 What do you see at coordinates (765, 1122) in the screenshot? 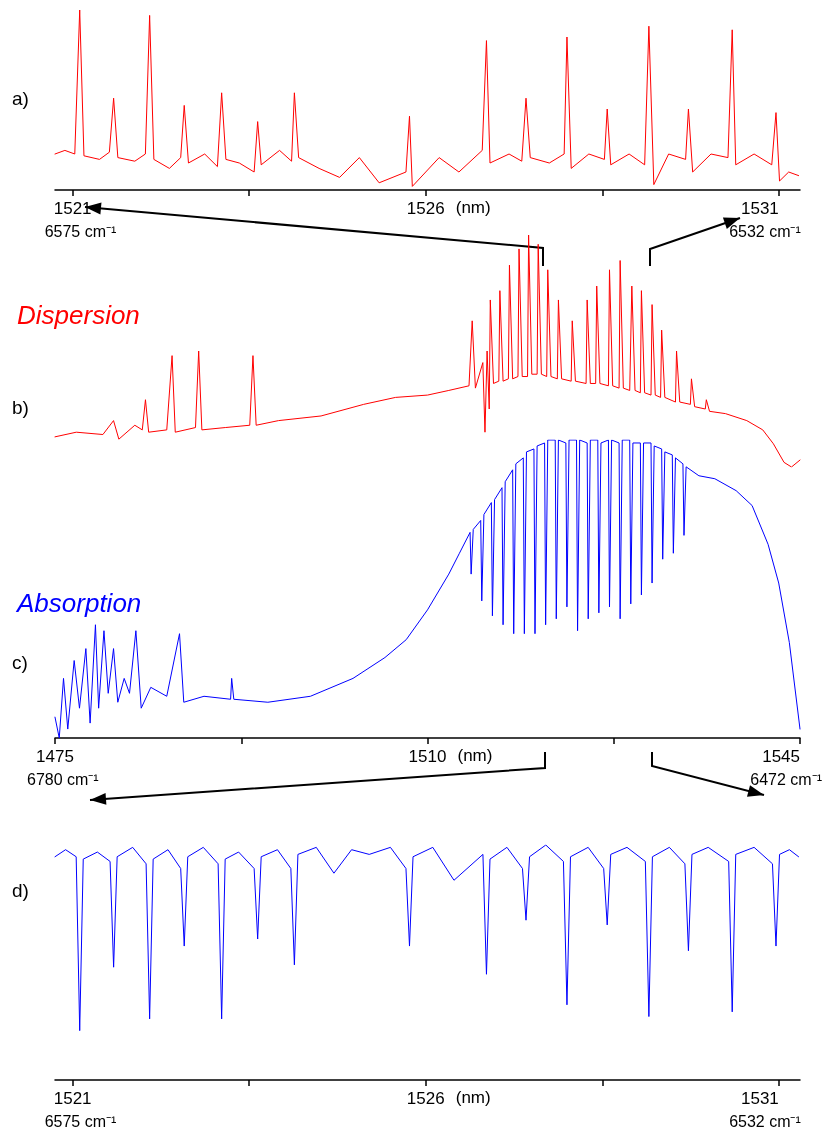
I see `text: 6532 cm⁻¹` at bounding box center [765, 1122].